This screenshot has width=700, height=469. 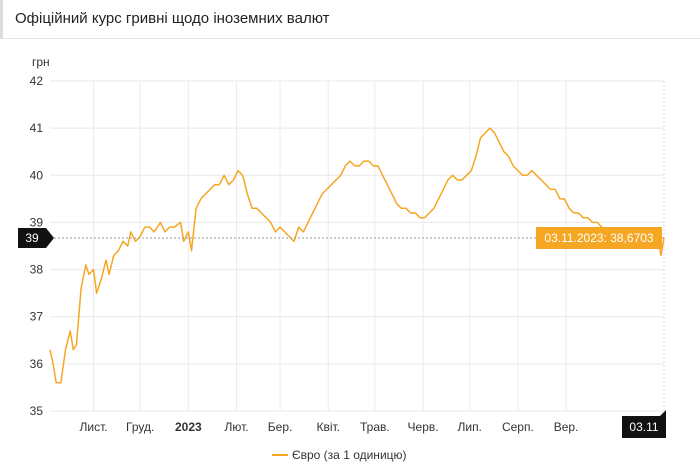 I want to click on crosshair-y-badge-shape, so click(x=36, y=237).